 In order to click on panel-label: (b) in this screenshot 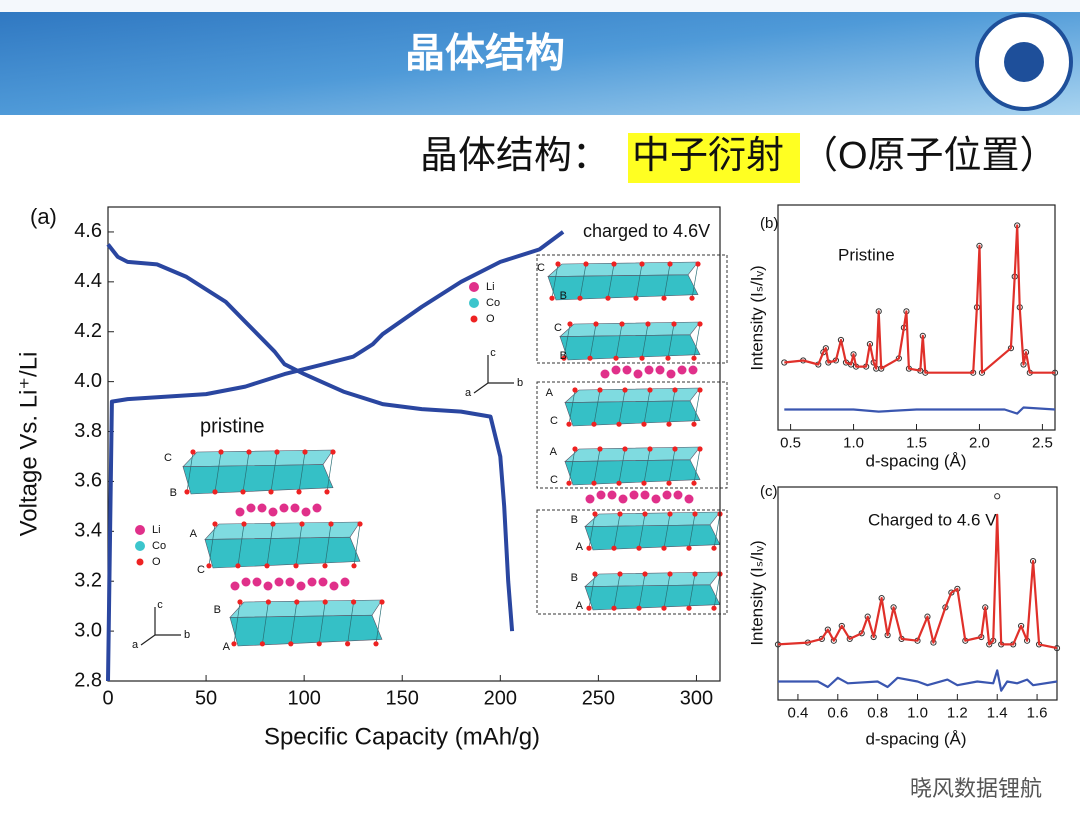, I will do `click(769, 223)`.